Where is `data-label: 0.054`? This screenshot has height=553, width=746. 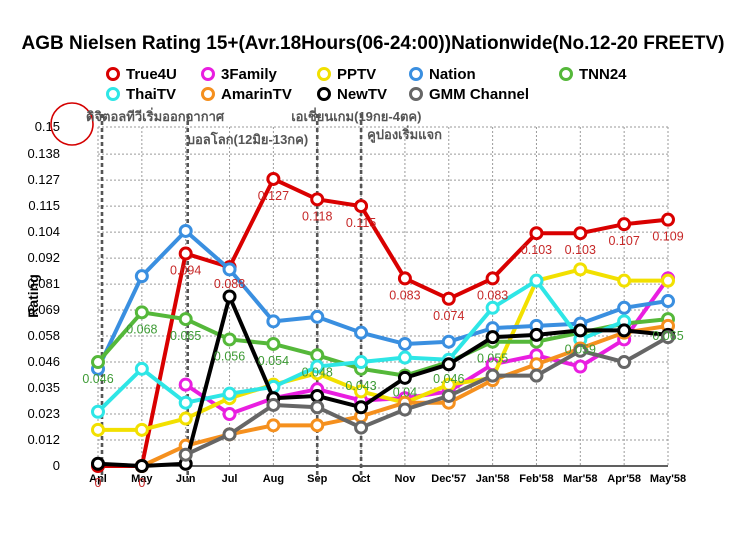 data-label: 0.054 is located at coordinates (273, 361).